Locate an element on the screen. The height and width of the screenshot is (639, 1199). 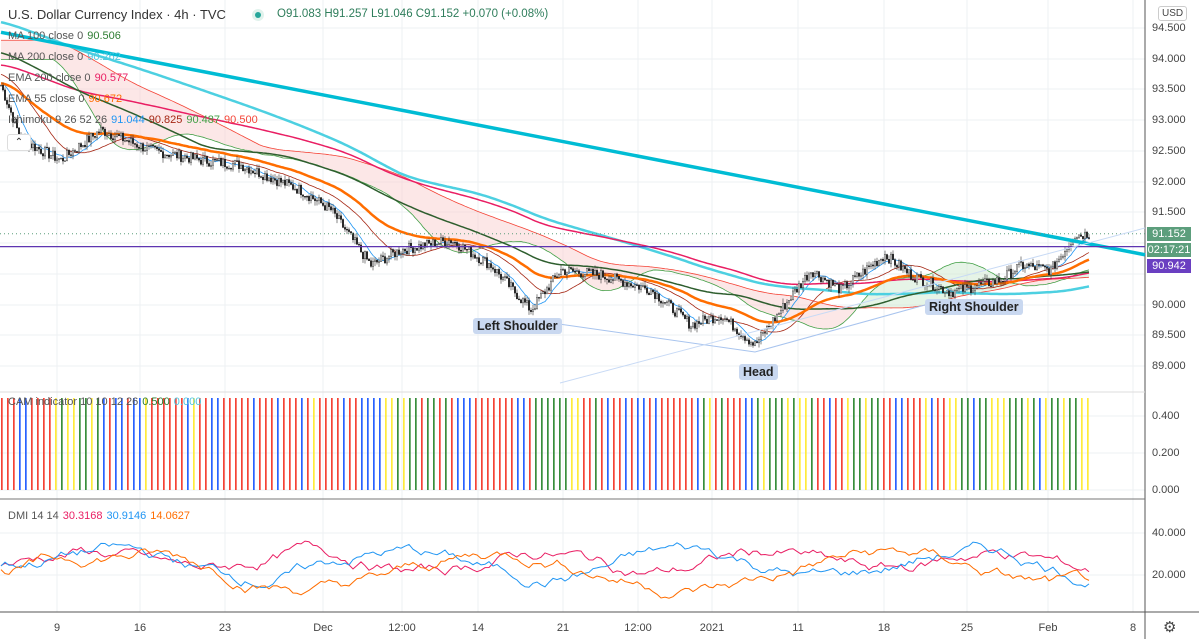
right-shoulder-label: Right Shoulder is located at coordinates (974, 307).